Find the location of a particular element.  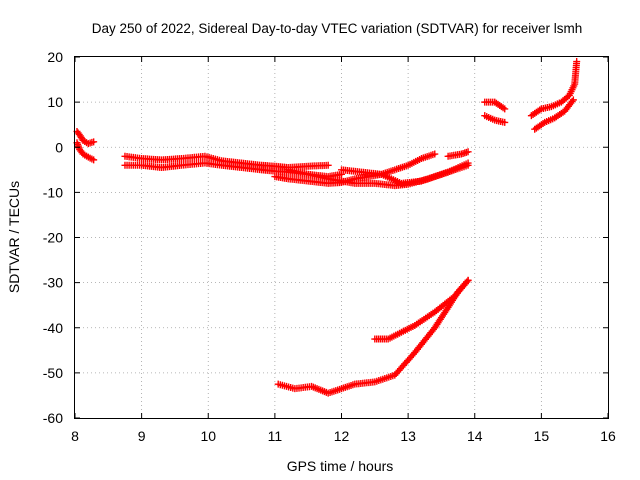

x-tick-label: 10 is located at coordinates (208, 436).